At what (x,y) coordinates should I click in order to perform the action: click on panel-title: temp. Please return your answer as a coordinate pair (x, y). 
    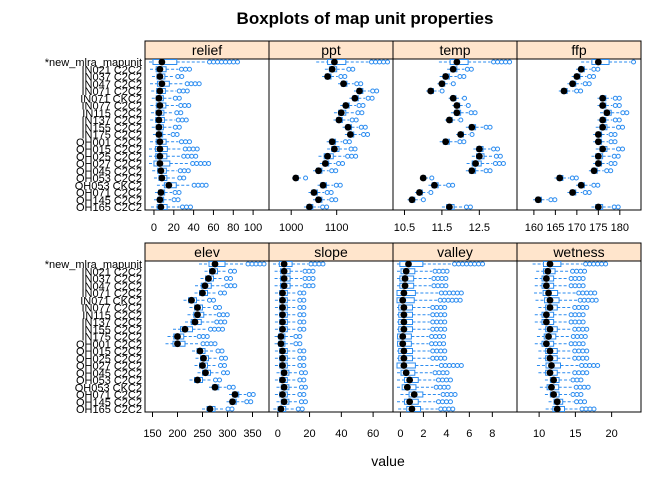
    Looking at the image, I should click on (454, 50).